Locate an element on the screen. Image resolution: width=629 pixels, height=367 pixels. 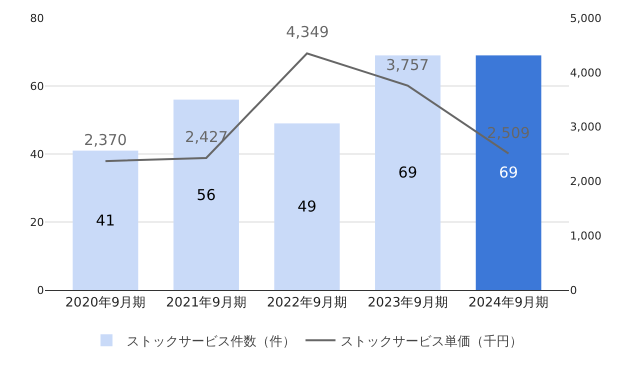
x-tick-label: 2021年9月期 is located at coordinates (206, 303).